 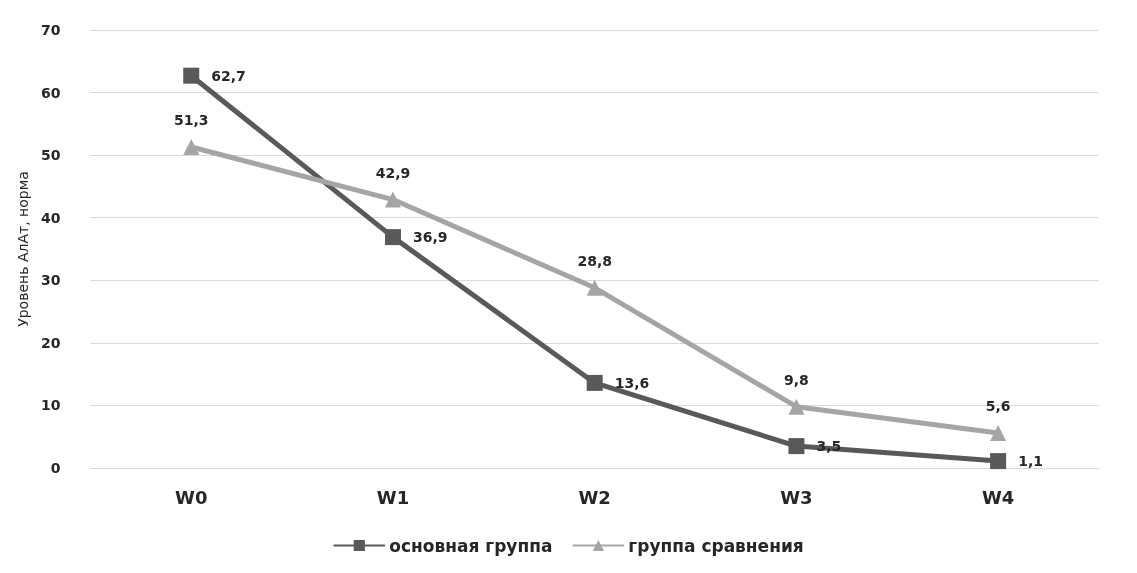 I want to click on y-axis-title: Уровень АлАт, норма, so click(x=23, y=249).